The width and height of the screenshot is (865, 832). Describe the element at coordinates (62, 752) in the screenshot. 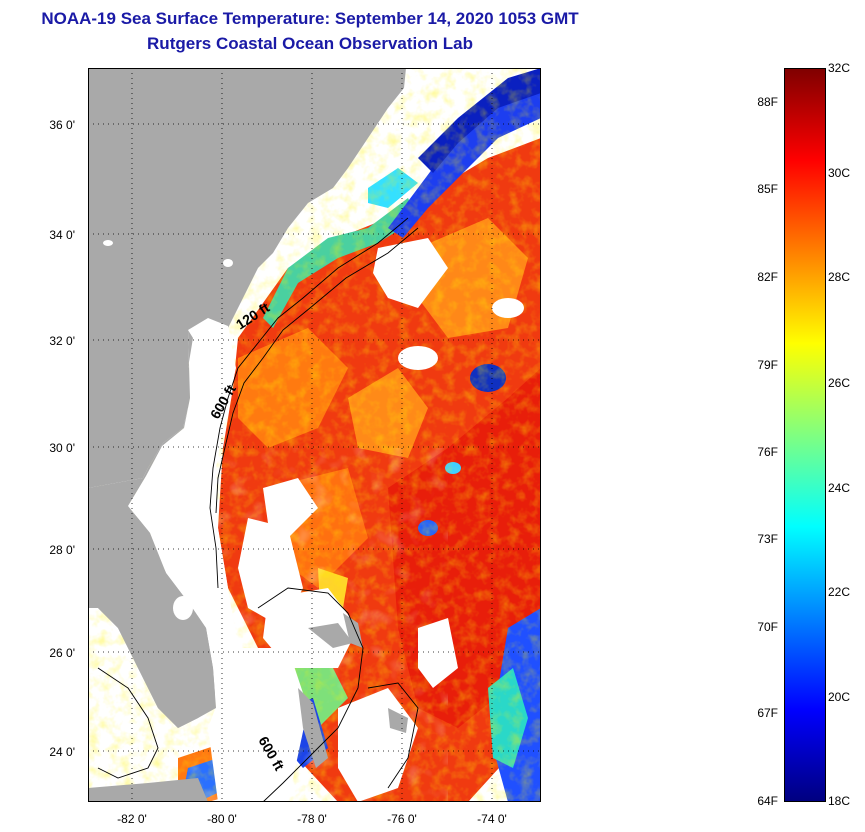

I see `lat-tick-label: 24 0'` at that location.